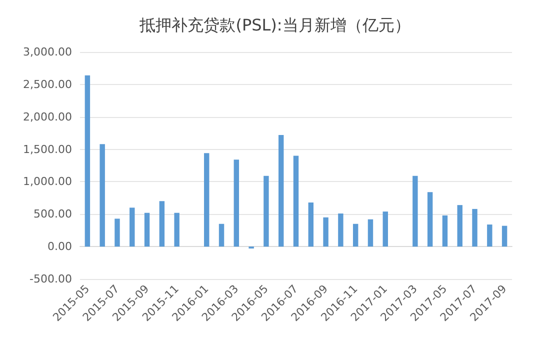 The height and width of the screenshot is (337, 550). Describe the element at coordinates (53, 214) in the screenshot. I see `y-tick-label: 500.00` at that location.